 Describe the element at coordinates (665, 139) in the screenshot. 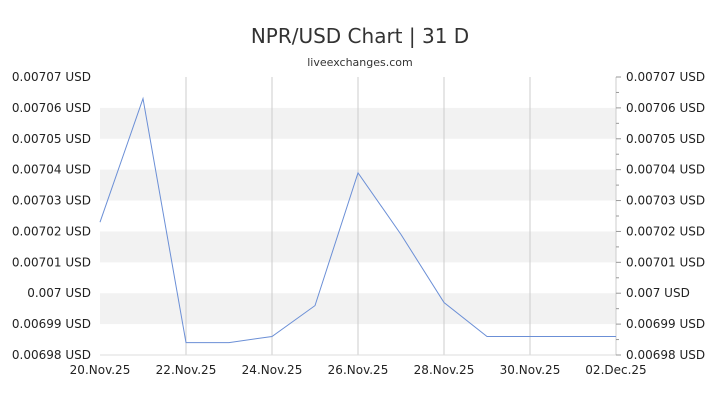

I see `y-tick-label-right: 0.00705 USD` at that location.